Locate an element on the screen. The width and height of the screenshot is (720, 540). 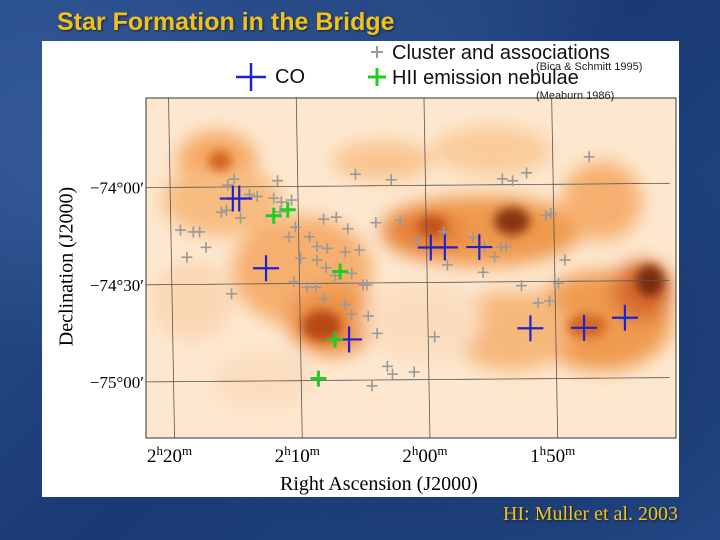
data-credit: HI: Muller et al. 2003 is located at coordinates (590, 514).